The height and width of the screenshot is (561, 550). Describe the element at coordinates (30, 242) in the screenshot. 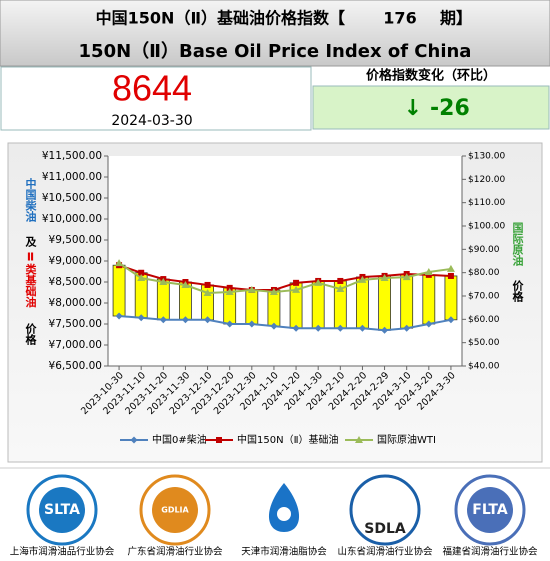

I see `y-axis-title: 及` at that location.